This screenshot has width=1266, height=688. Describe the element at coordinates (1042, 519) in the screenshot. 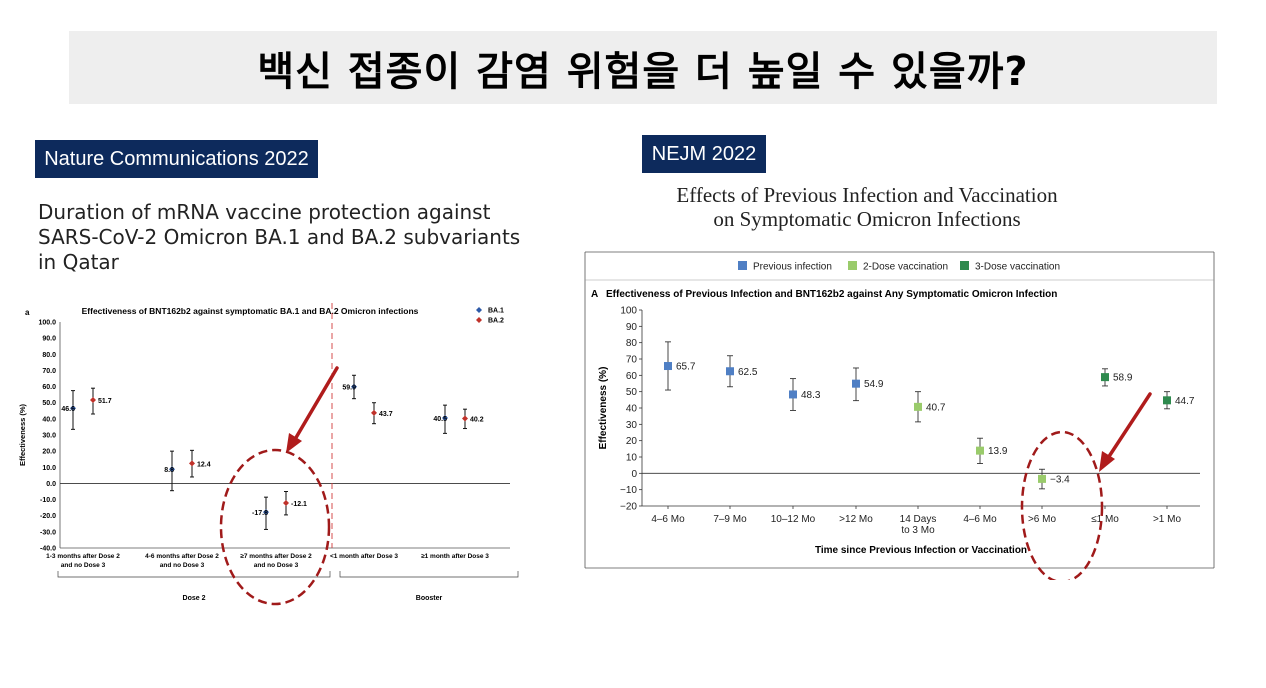

I see `x-tick-label: >6 Mo` at that location.